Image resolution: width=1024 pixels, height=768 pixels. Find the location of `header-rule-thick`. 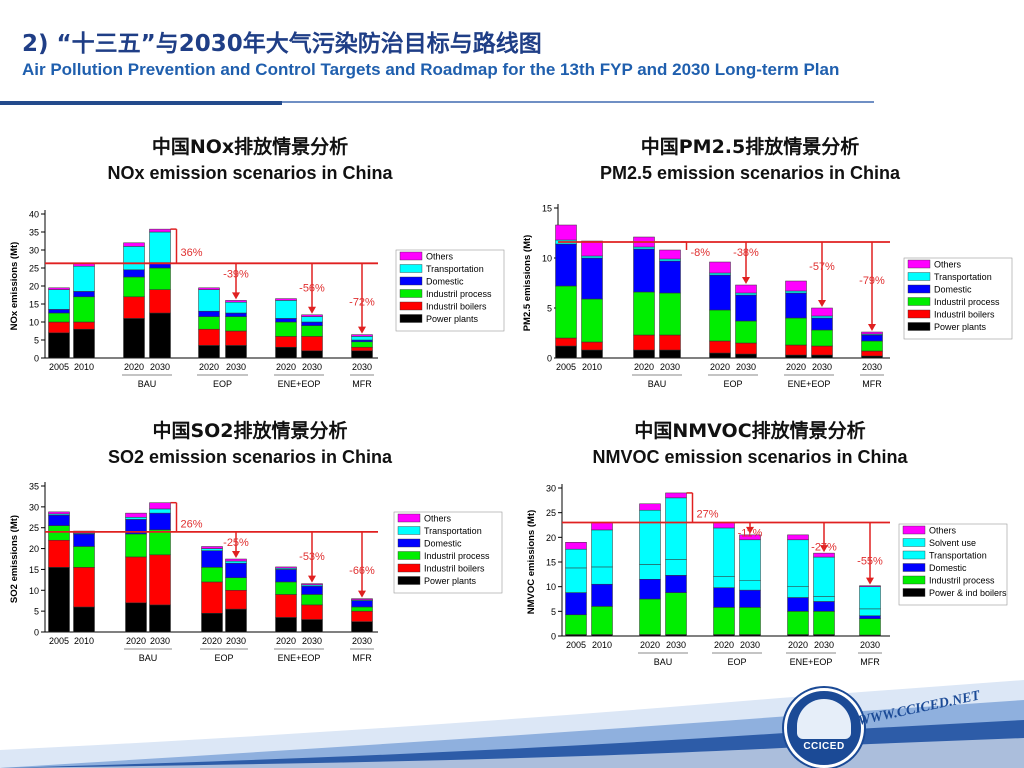

header-rule-thick is located at coordinates (141, 103).